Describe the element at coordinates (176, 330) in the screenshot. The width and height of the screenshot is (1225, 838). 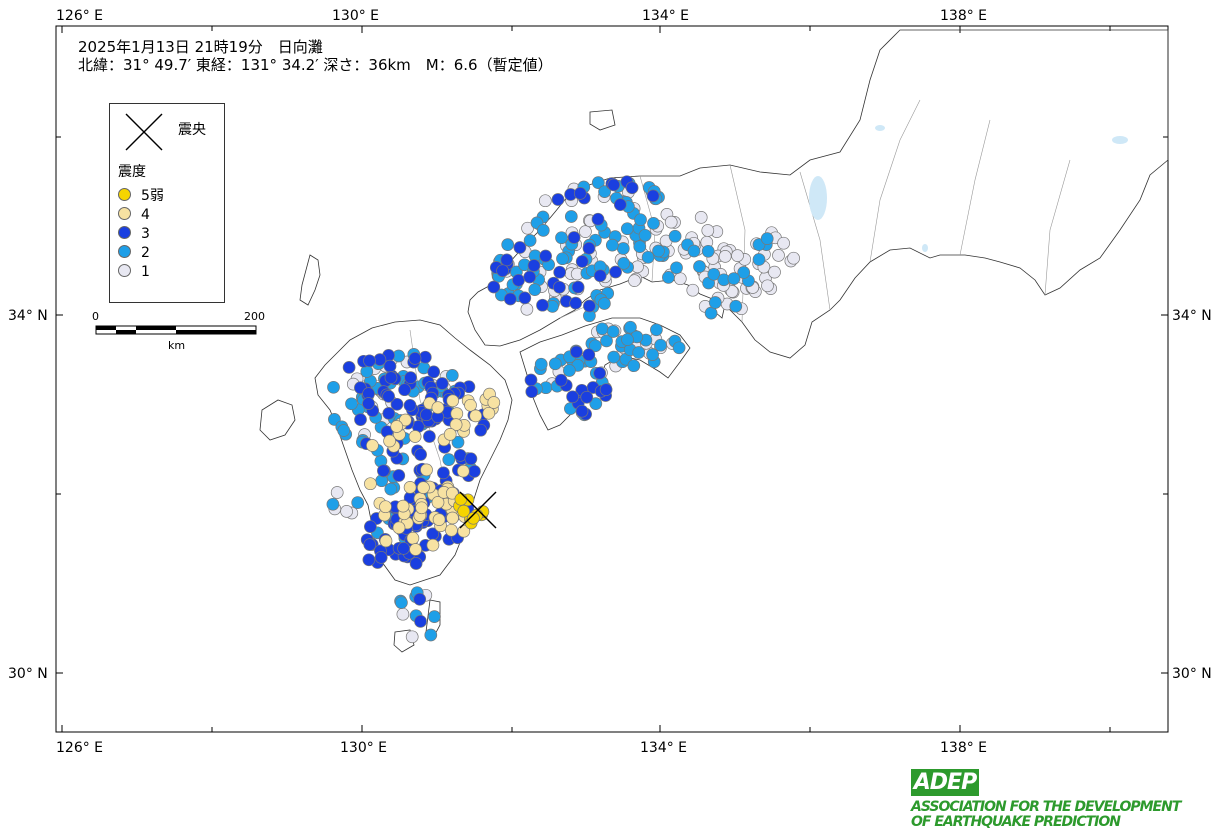
I see `scale-bar` at that location.